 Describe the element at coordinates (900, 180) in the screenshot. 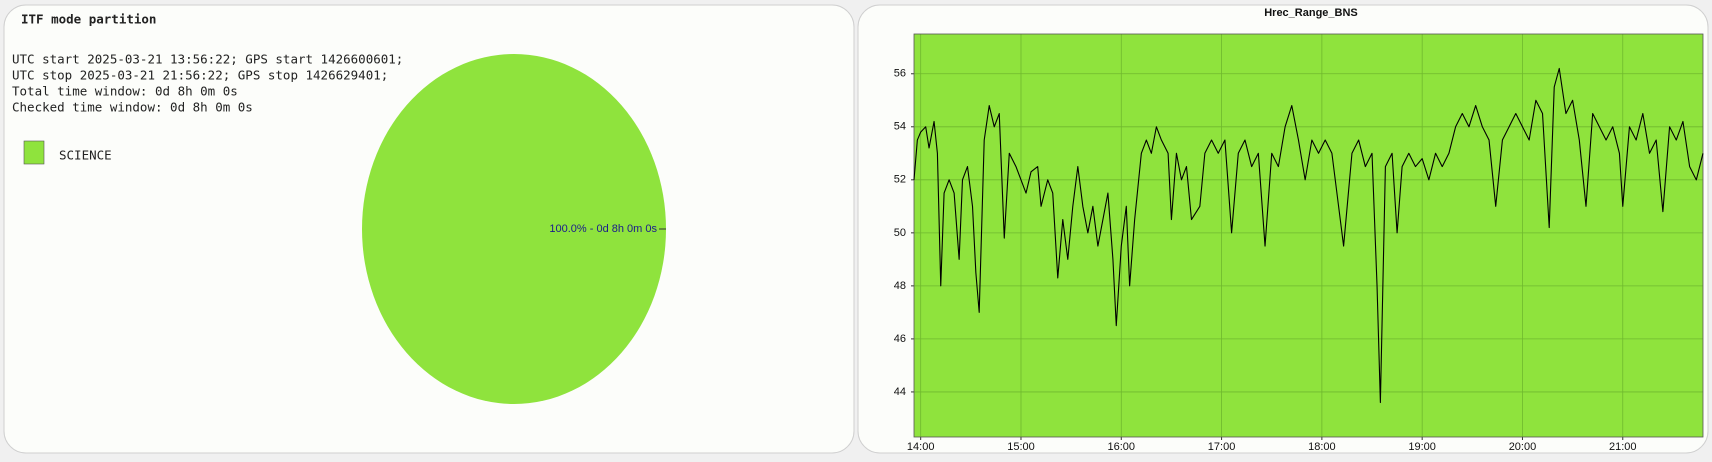

I see `y-tick-label: 52` at that location.